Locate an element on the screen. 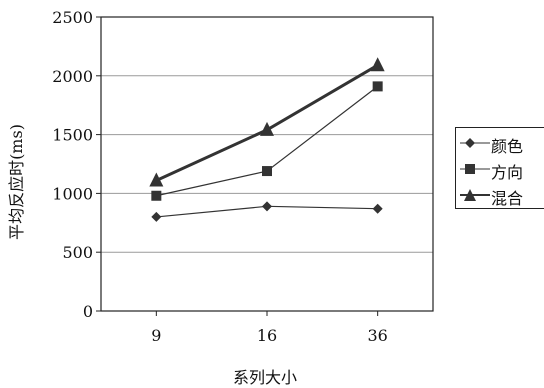  legend-label-direction: 方向 is located at coordinates (507, 172).